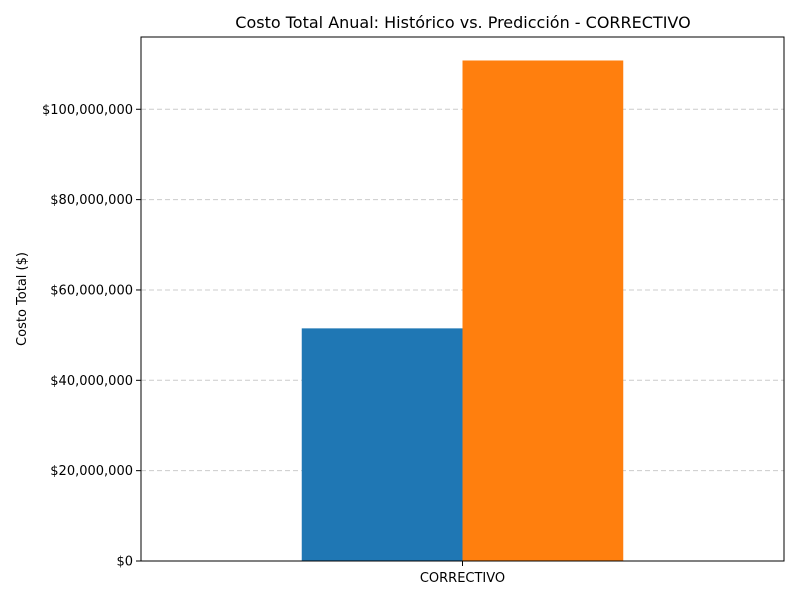 The image size is (800, 600). I want to click on x-axis: CORRECTIVO, so click(462, 573).